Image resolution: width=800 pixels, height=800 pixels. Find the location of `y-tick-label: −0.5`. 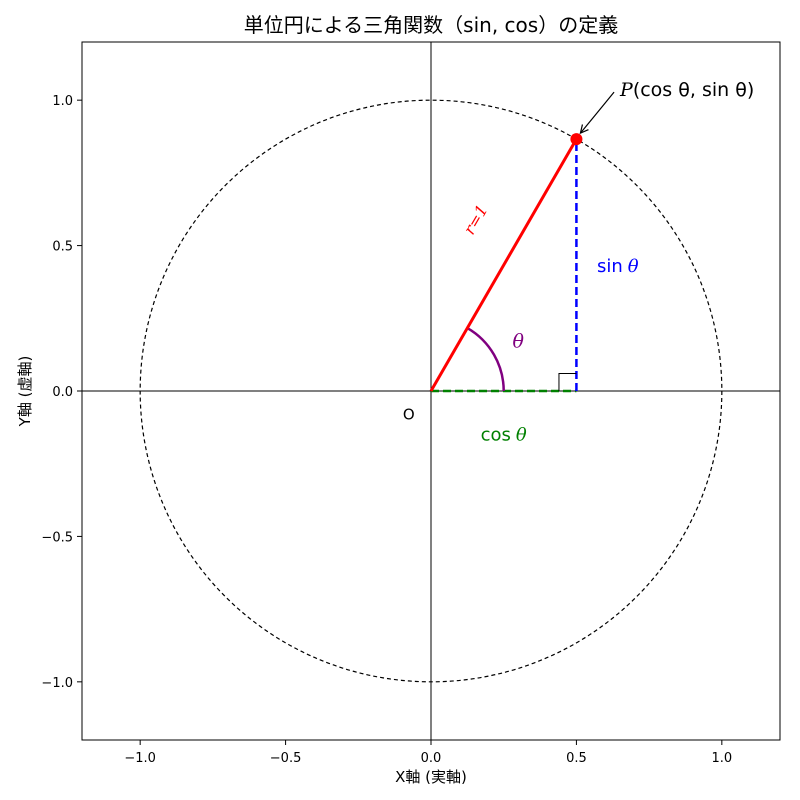

y-tick-label: −0.5 is located at coordinates (57, 537).